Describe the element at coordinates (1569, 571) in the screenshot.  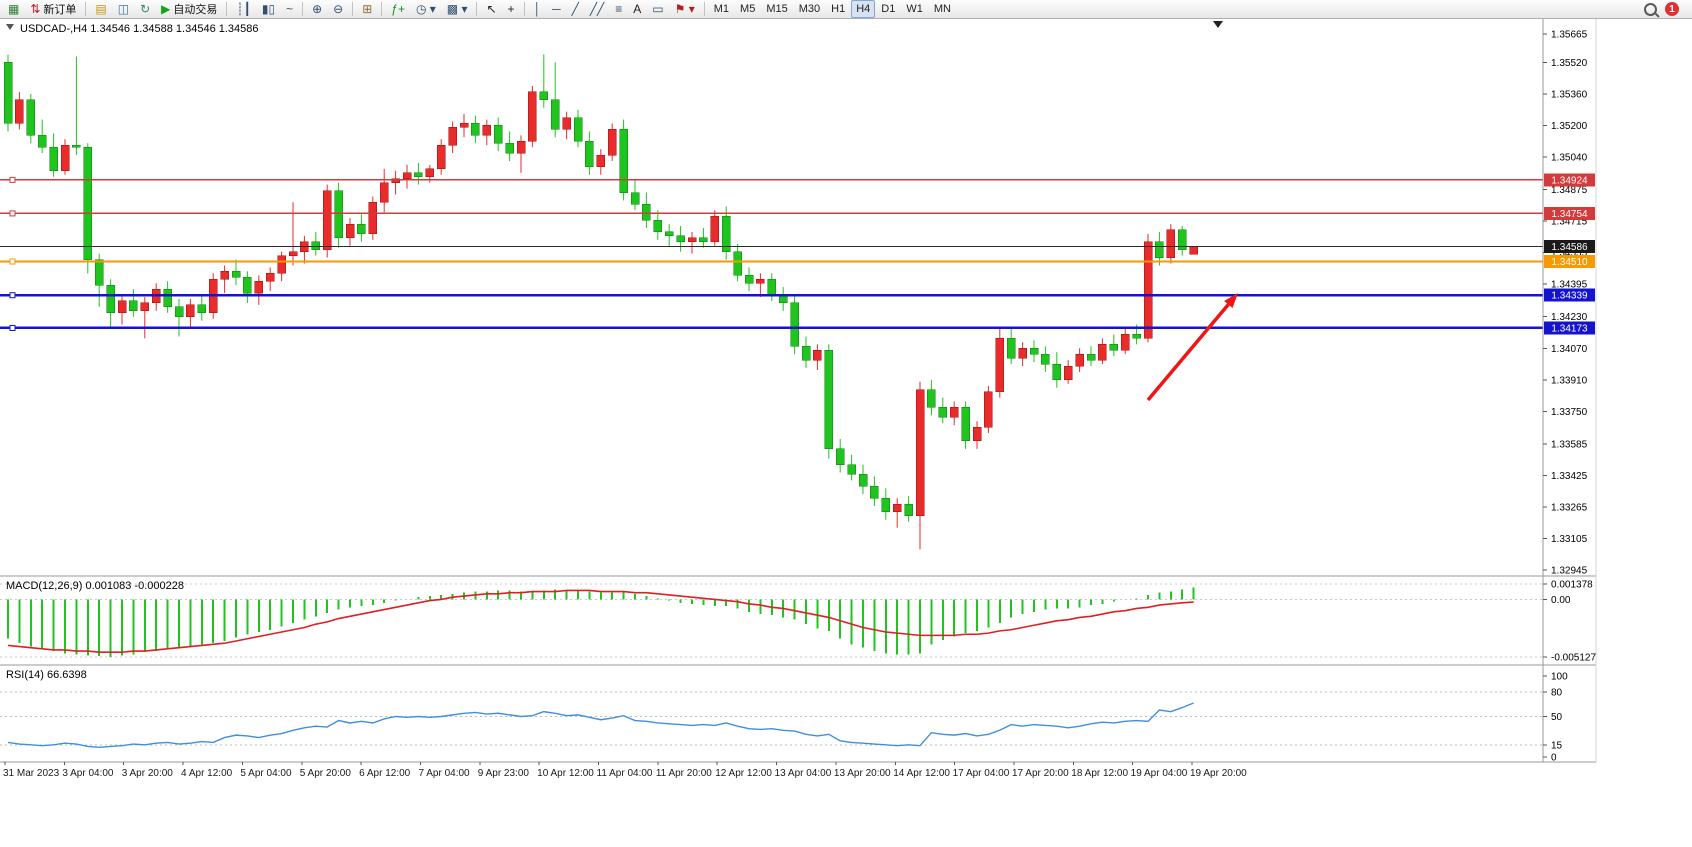
I see `price-axis-label: 1.32945` at that location.